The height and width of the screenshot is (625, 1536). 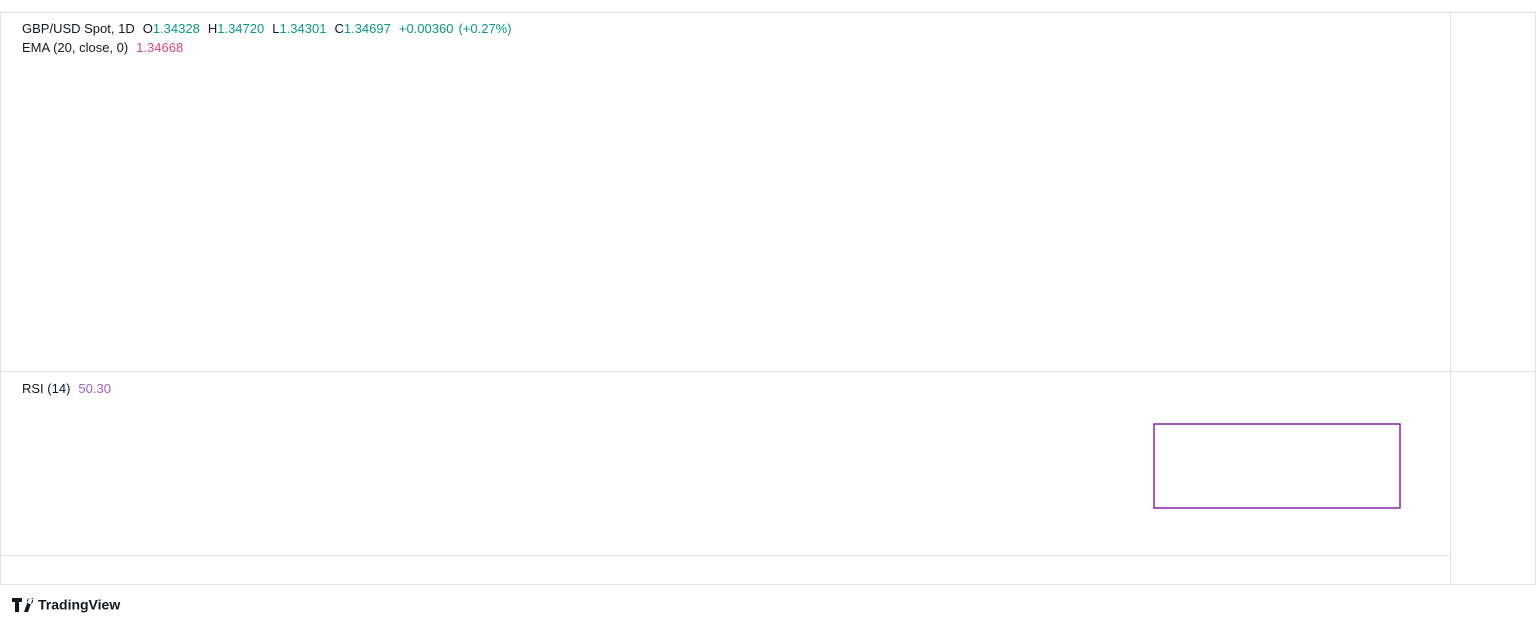 I want to click on ema-legend: EMA (20, close, 0) 1.34668, so click(x=102, y=47).